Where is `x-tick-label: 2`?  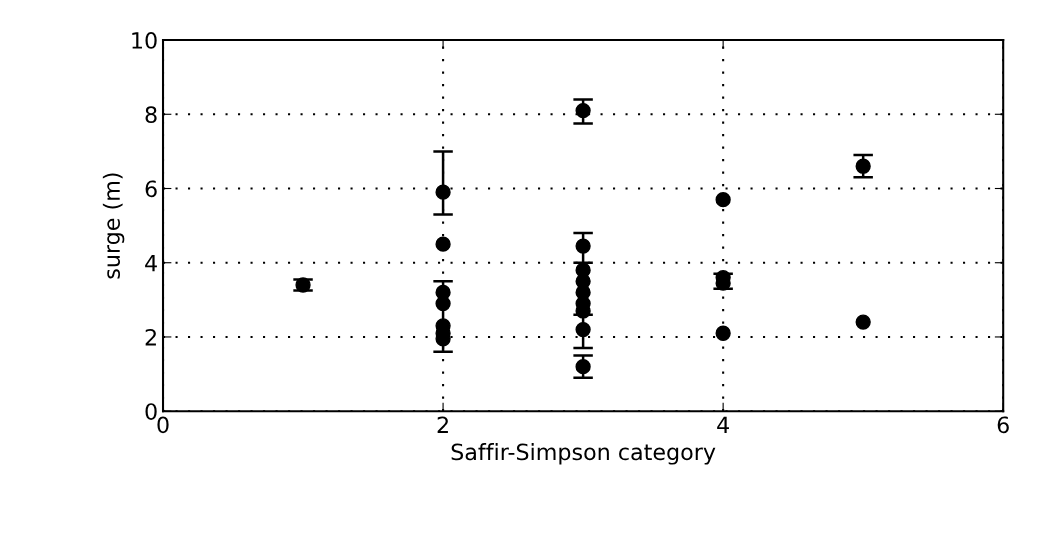 x-tick-label: 2 is located at coordinates (442, 424).